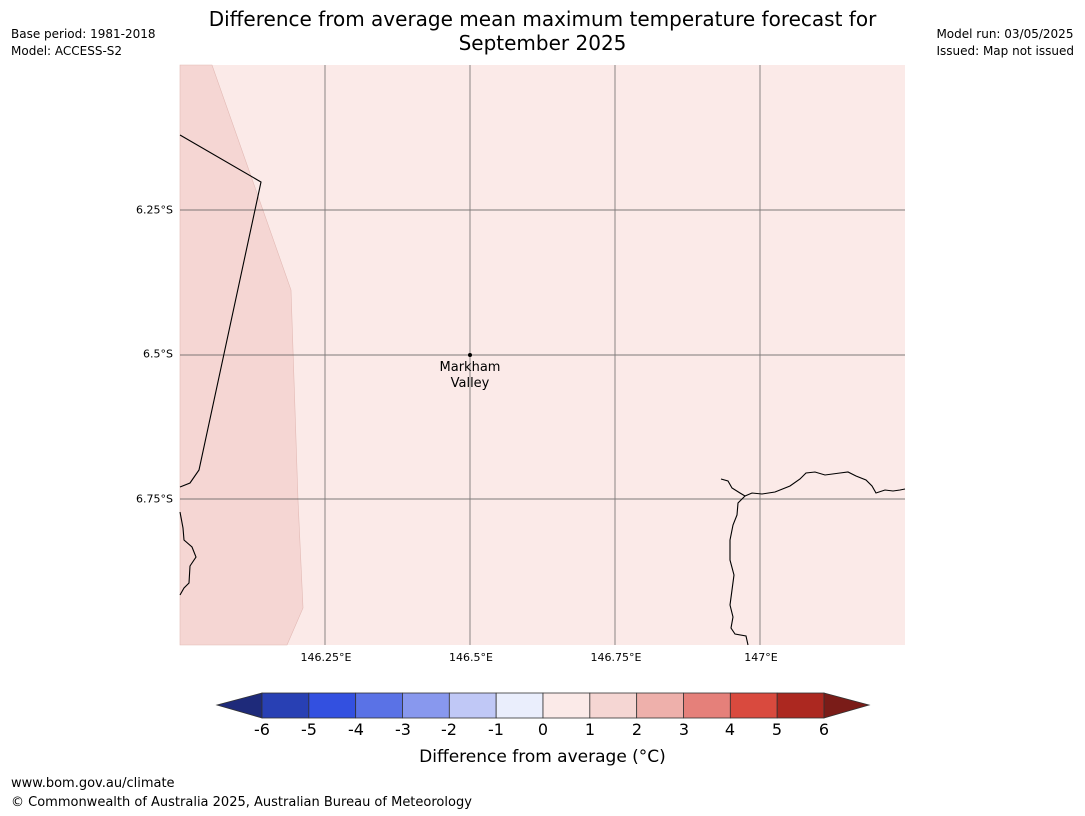 The height and width of the screenshot is (816, 1085). I want to click on tick-label: 0, so click(543, 729).